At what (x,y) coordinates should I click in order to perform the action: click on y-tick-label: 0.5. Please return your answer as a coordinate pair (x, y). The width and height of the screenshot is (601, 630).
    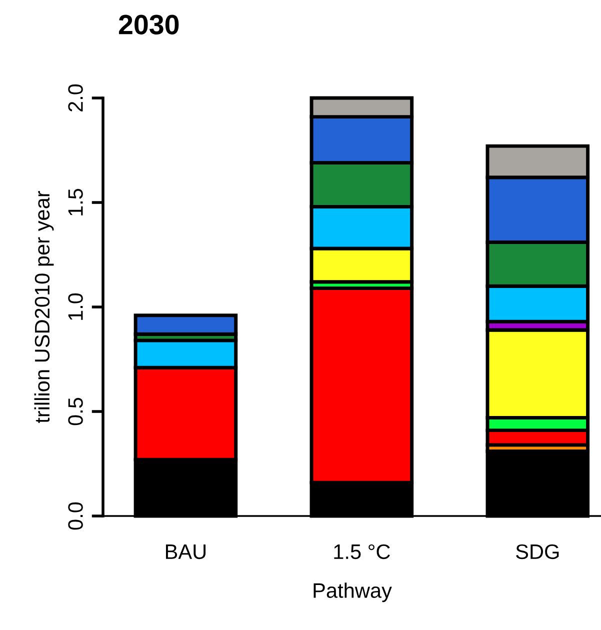
    Looking at the image, I should click on (75, 412).